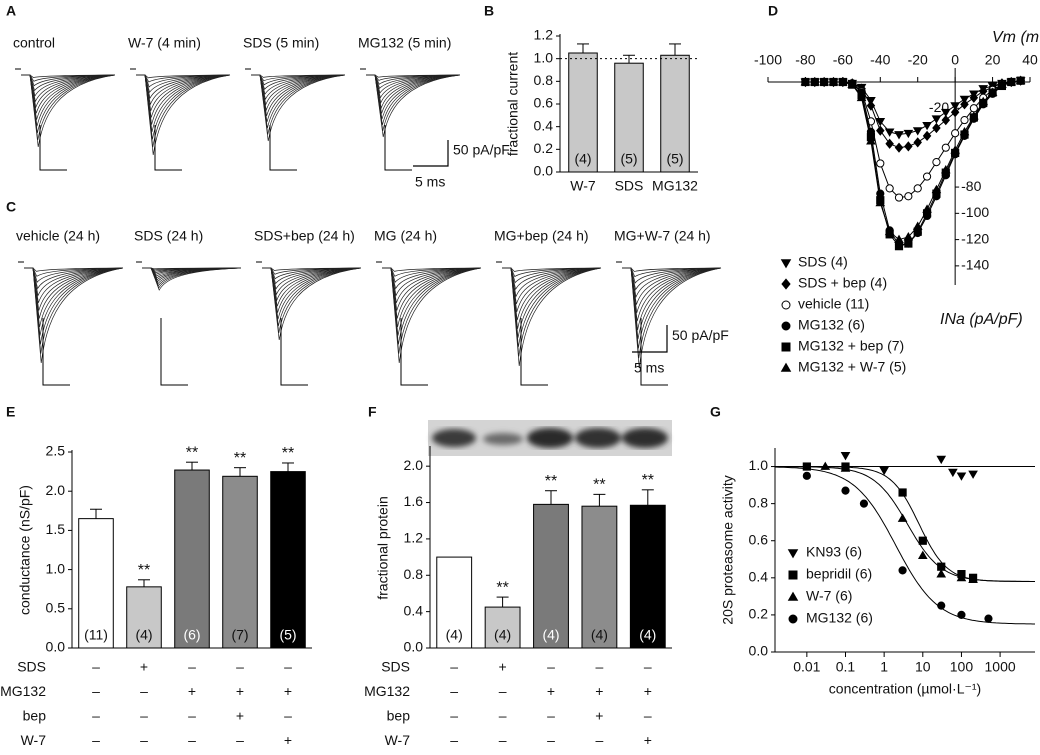  I want to click on panel-label: C, so click(11, 207).